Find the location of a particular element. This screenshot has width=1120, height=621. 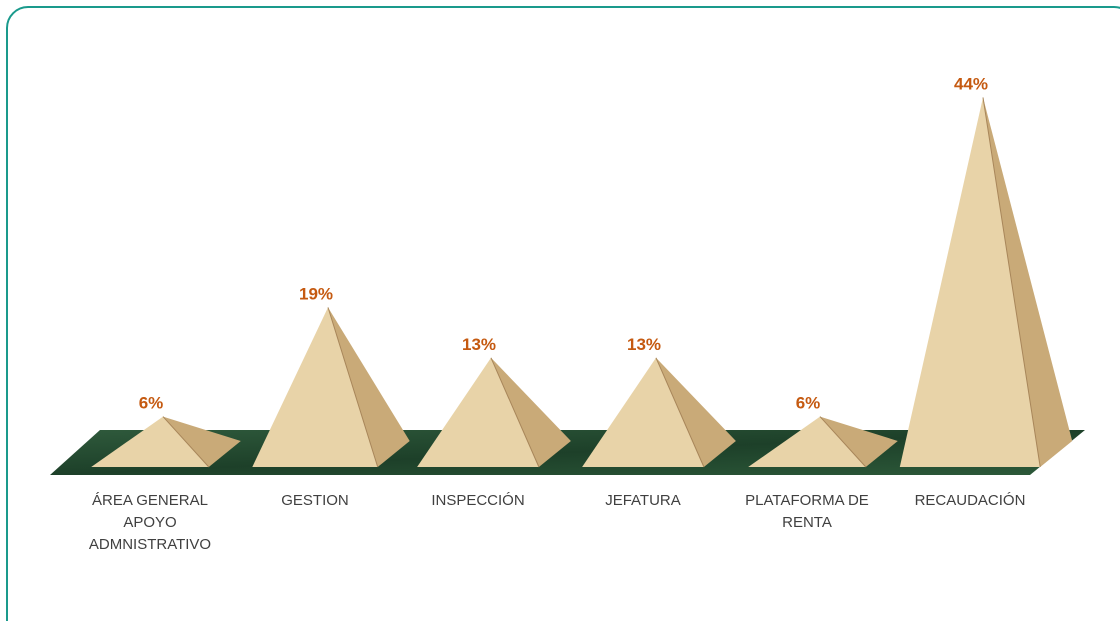

value-label: 44% is located at coordinates (971, 83).